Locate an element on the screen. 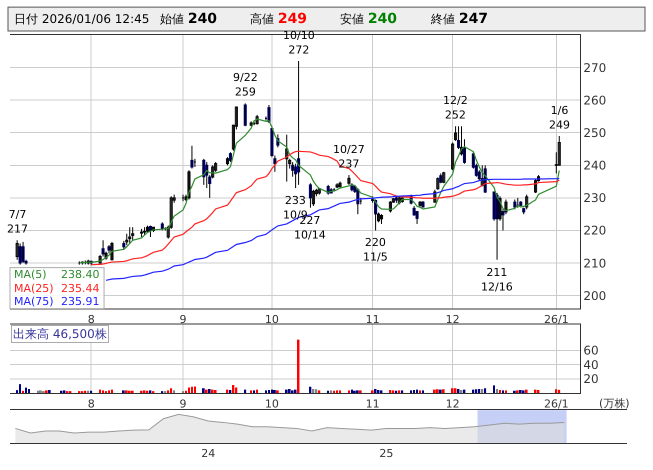 Image resolution: width=653 pixels, height=470 pixels. y-tick-label: 60 is located at coordinates (591, 351).